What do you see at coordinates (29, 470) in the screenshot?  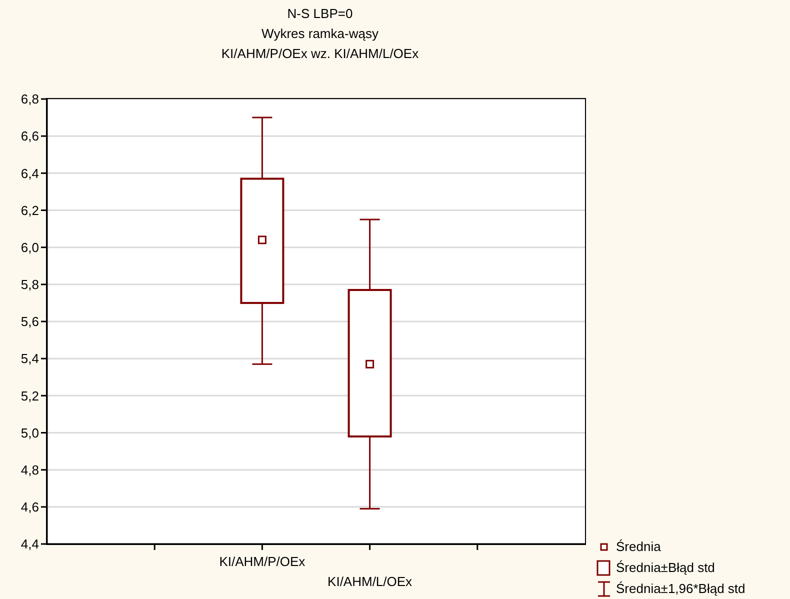 I see `y-tick-label: 4,8` at bounding box center [29, 470].